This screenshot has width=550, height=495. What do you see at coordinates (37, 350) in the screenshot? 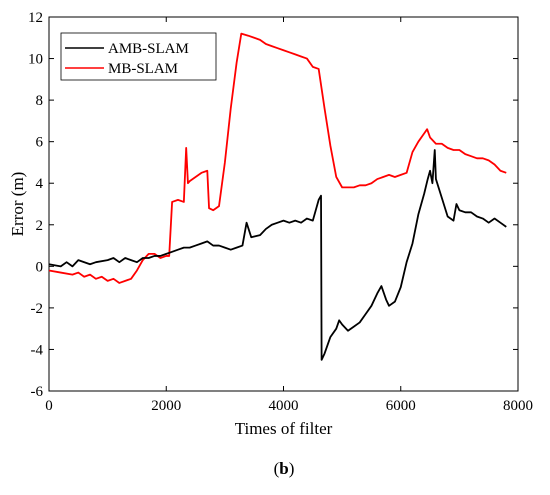
I see `y-tick-label: -4` at bounding box center [37, 350].